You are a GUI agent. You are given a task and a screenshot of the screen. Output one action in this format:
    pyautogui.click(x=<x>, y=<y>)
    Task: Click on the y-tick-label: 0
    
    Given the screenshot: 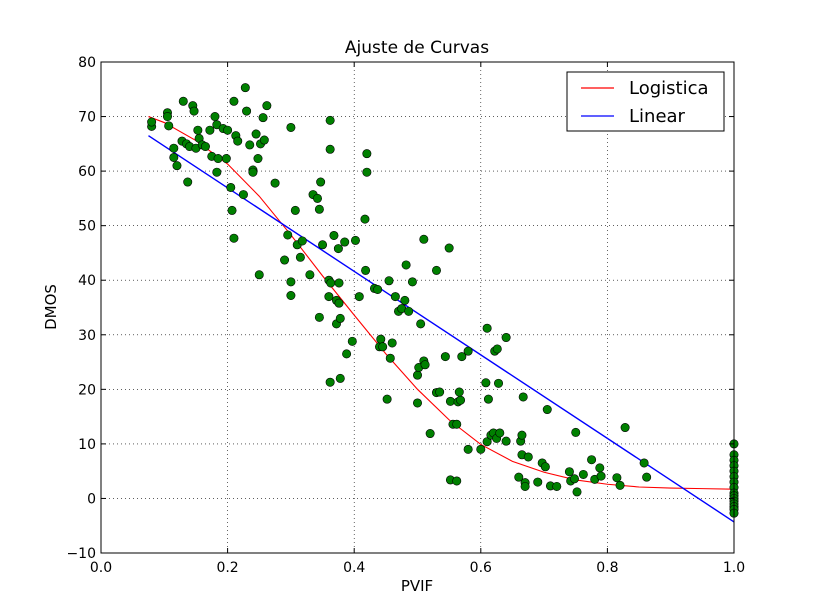 What is the action you would take?
    pyautogui.click(x=91, y=499)
    